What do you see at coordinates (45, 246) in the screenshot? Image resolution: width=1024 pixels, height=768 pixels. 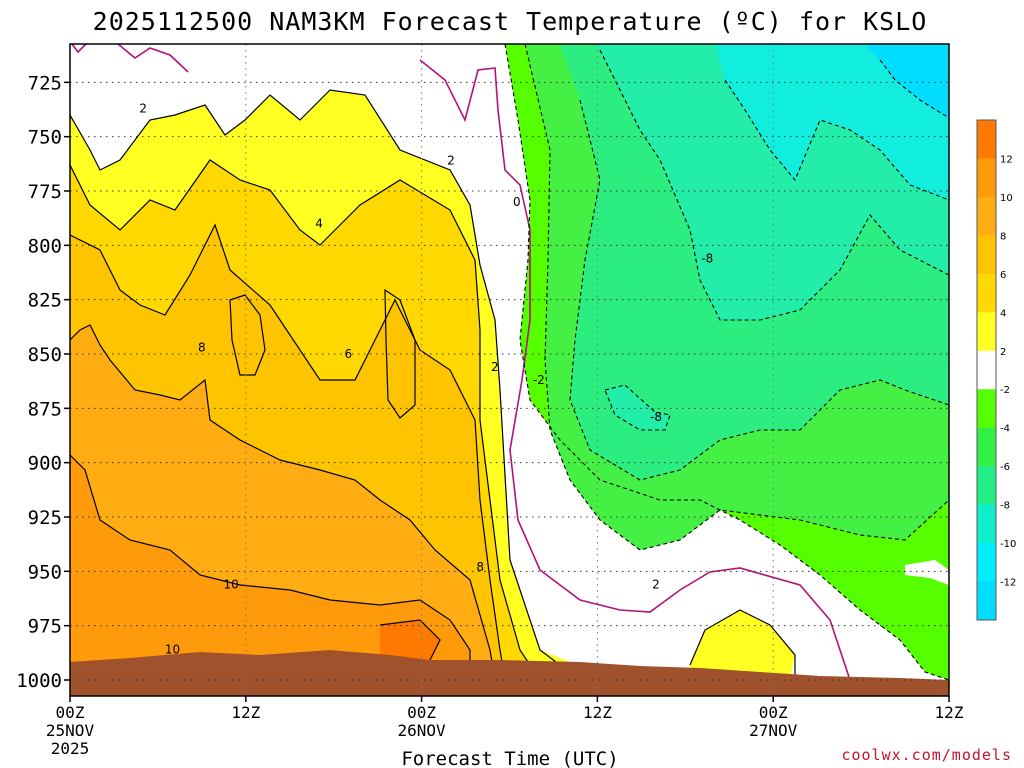 I see `y-tick-label: 800` at bounding box center [45, 246].